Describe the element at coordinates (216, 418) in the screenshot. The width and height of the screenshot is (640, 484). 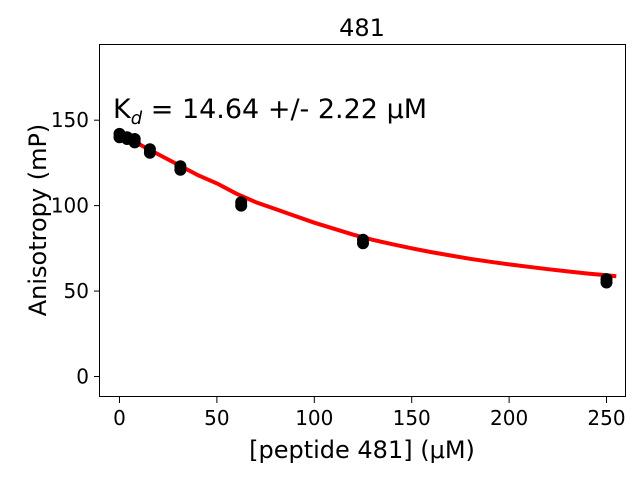
I see `x-tick-label: 50` at that location.